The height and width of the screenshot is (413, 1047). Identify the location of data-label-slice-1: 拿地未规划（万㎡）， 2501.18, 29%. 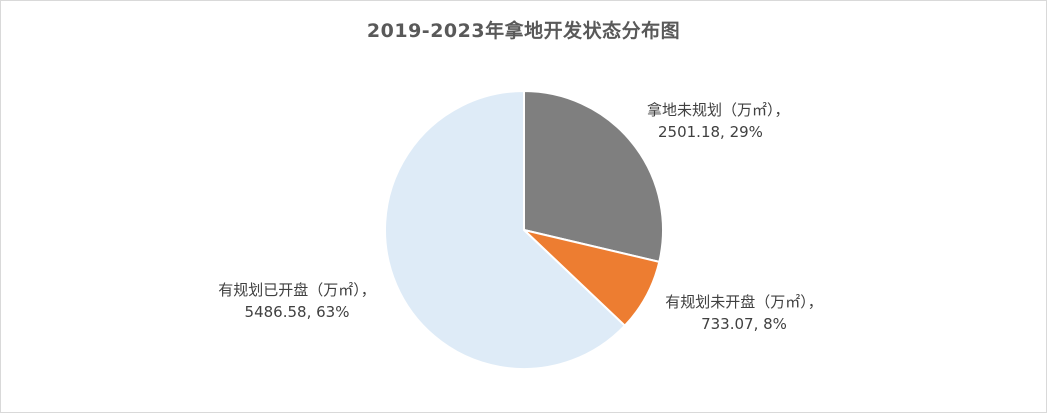
(718, 121).